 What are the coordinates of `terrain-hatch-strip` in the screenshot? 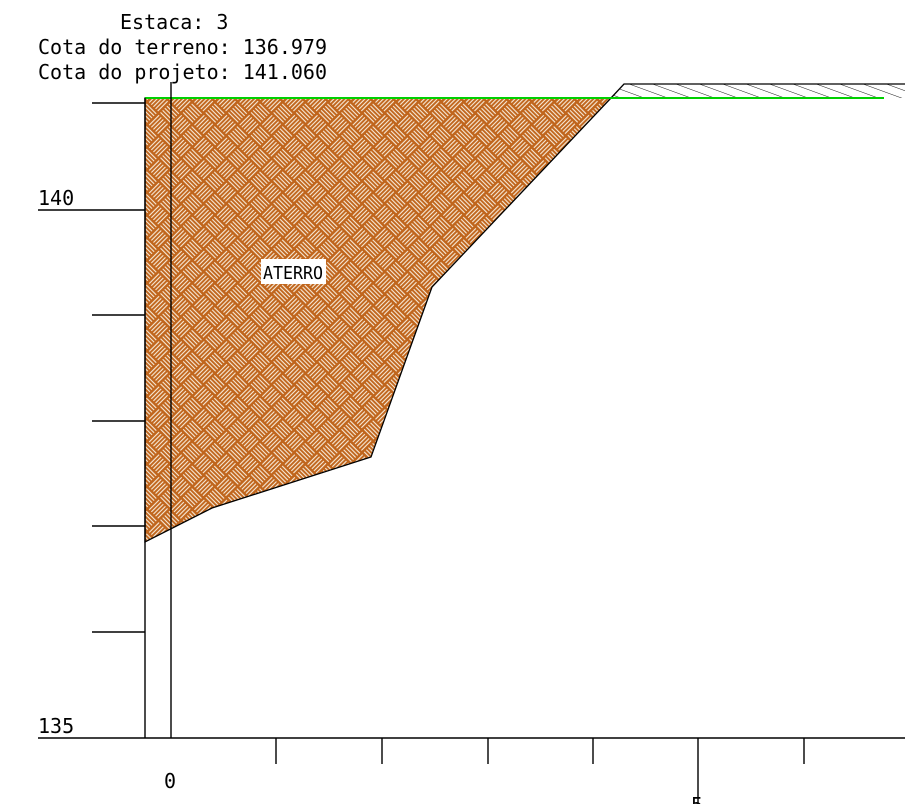 It's located at (758, 91).